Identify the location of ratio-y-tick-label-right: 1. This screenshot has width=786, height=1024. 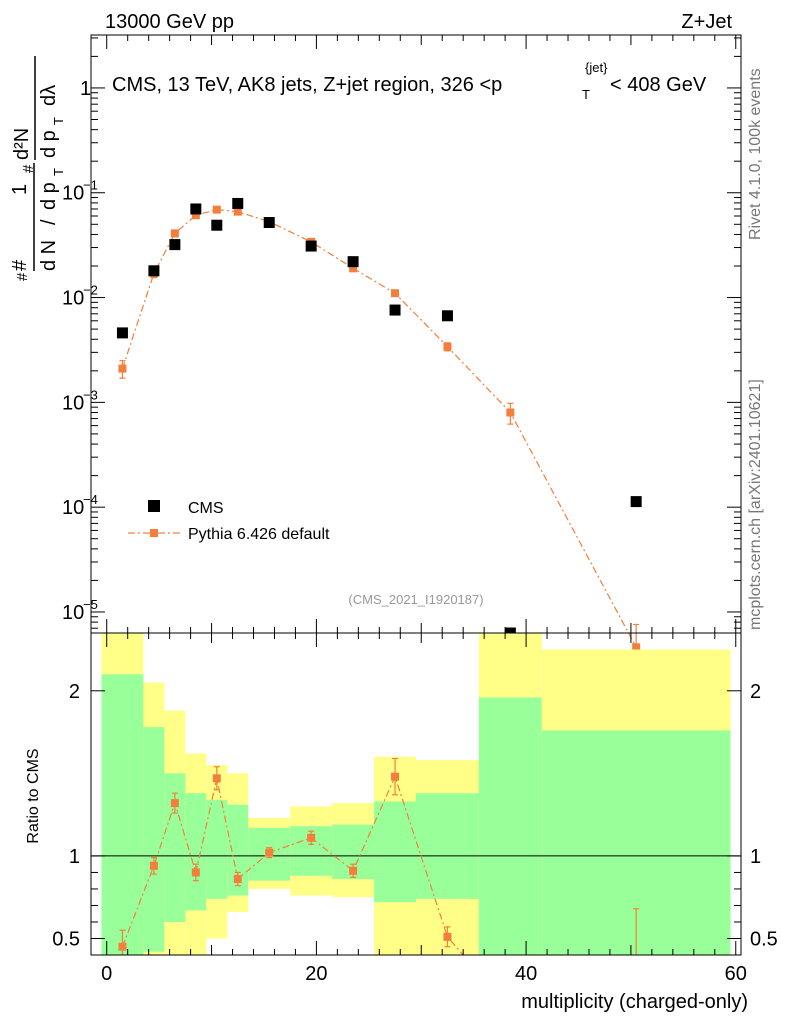
(755, 857).